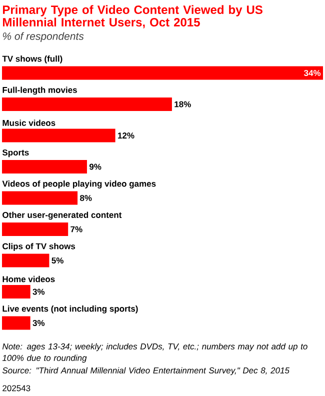 This screenshot has width=325, height=396. I want to click on y-tick-label: Sports, so click(15, 153).